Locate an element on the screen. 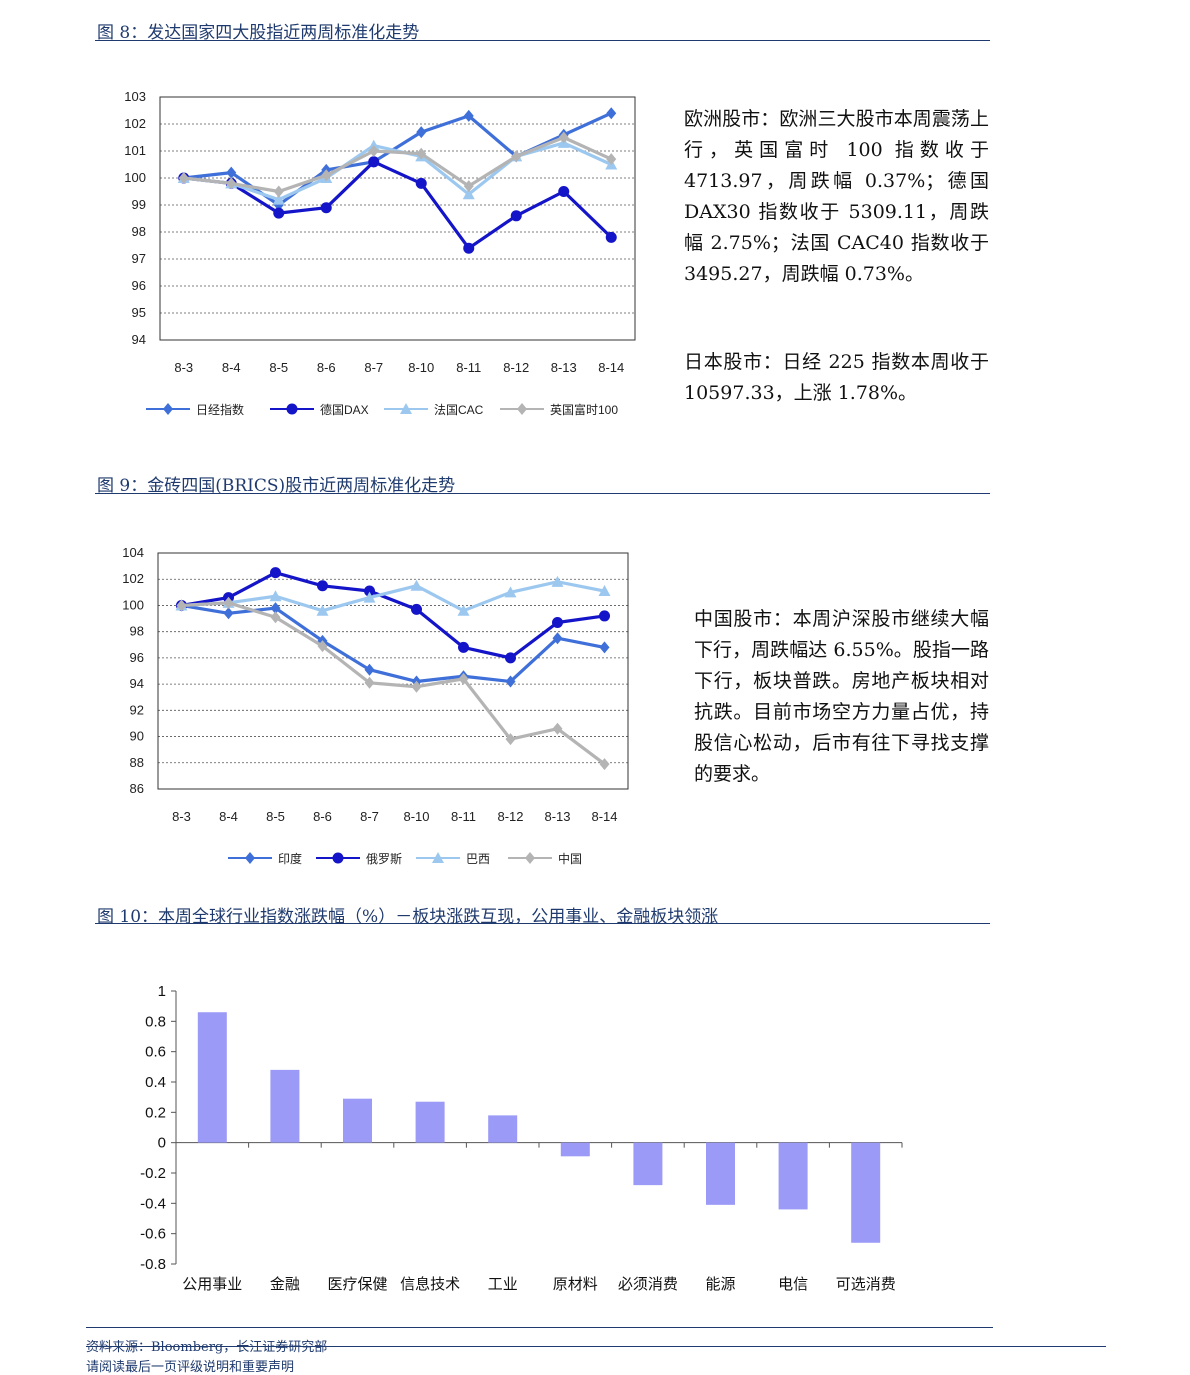  footer-rule-bottom is located at coordinates (596, 1346).